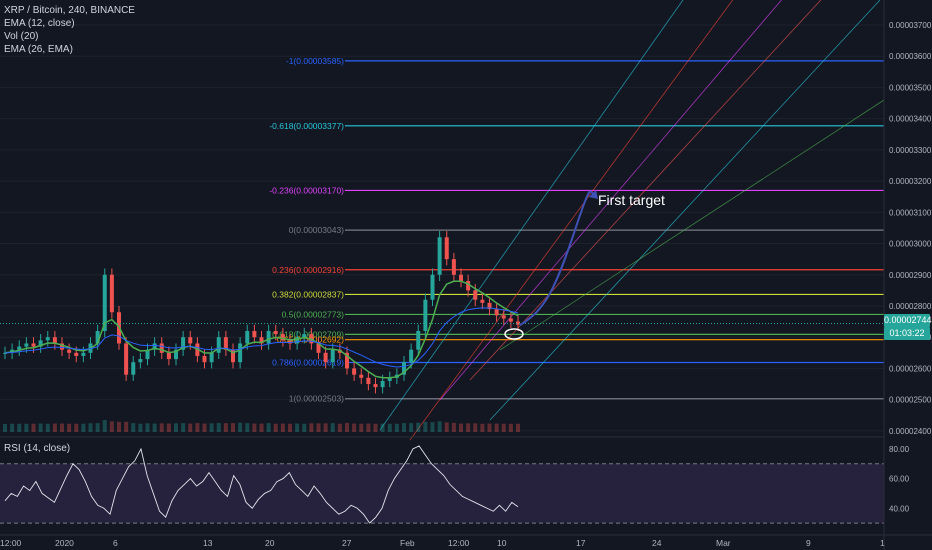 The image size is (932, 550). Describe the element at coordinates (514, 334) in the screenshot. I see `highlight-circle` at that location.